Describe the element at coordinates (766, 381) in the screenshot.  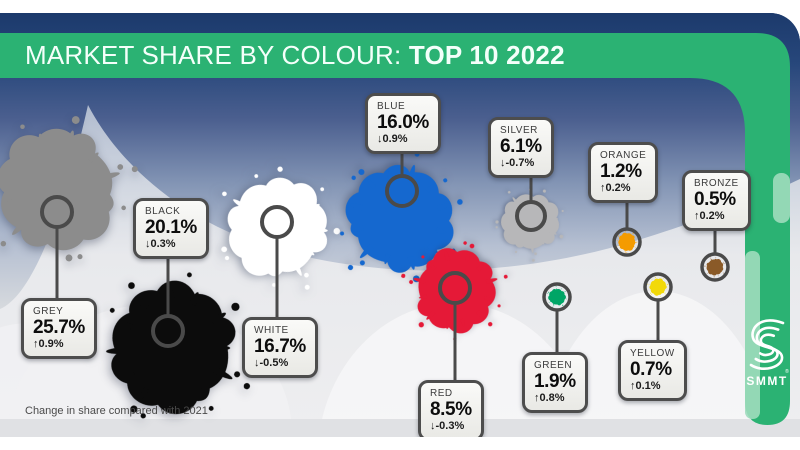
I see `logo-wordmark: SMMT` at that location.